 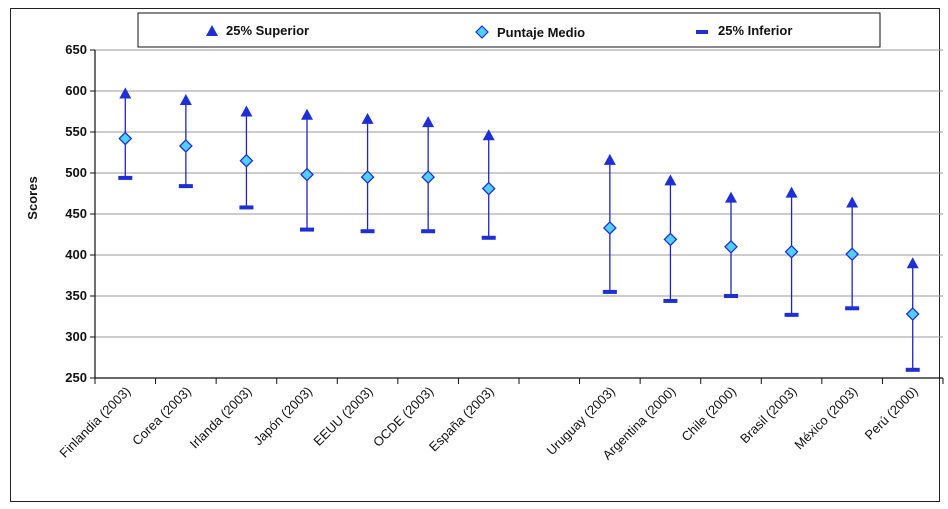 I want to click on legend-triangle-marker, so click(x=212, y=30).